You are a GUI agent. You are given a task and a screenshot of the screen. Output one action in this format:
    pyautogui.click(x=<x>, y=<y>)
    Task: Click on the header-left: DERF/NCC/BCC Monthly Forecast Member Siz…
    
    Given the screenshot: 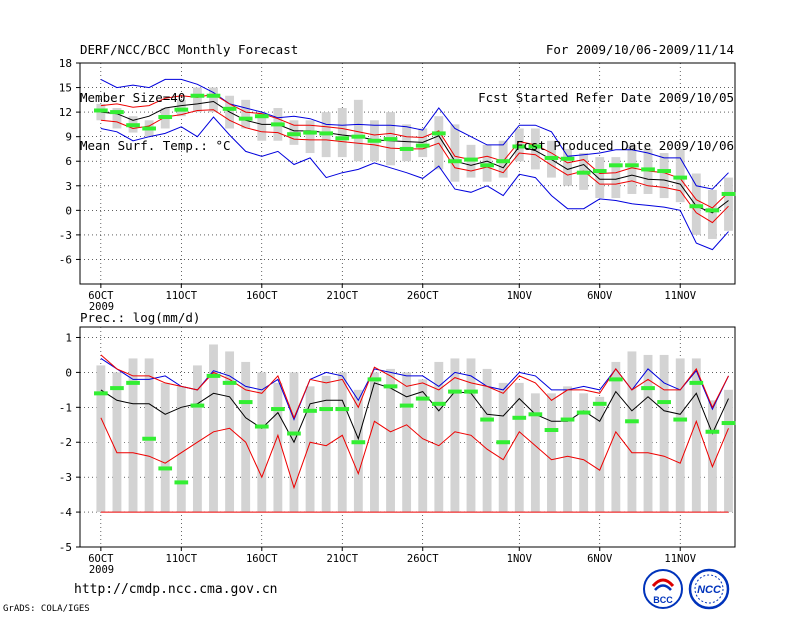 What is the action you would take?
    pyautogui.click(x=189, y=90)
    